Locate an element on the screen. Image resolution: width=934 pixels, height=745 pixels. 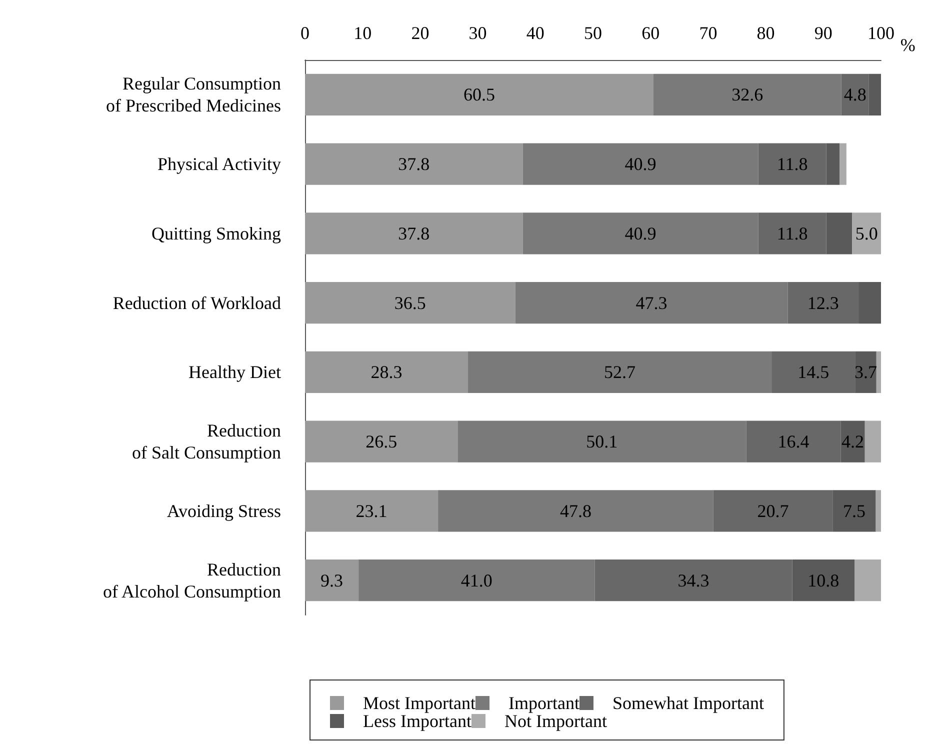
data-label: 3.7 is located at coordinates (865, 372).